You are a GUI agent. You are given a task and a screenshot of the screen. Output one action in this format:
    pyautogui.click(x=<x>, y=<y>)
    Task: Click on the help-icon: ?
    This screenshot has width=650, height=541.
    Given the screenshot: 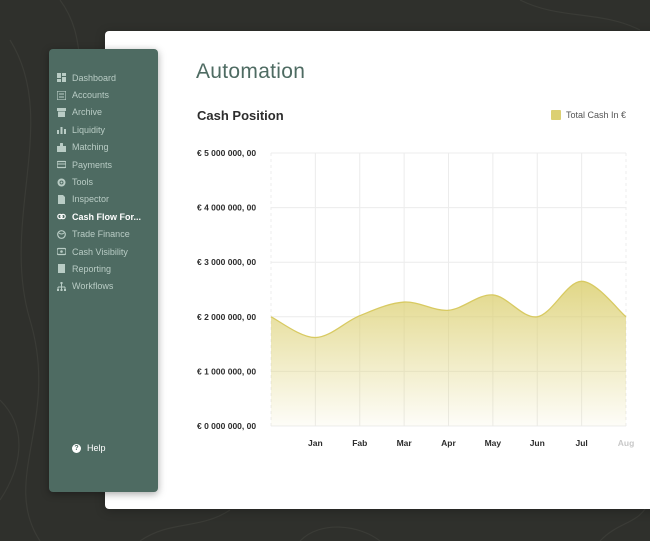 What is the action you would take?
    pyautogui.click(x=76, y=448)
    